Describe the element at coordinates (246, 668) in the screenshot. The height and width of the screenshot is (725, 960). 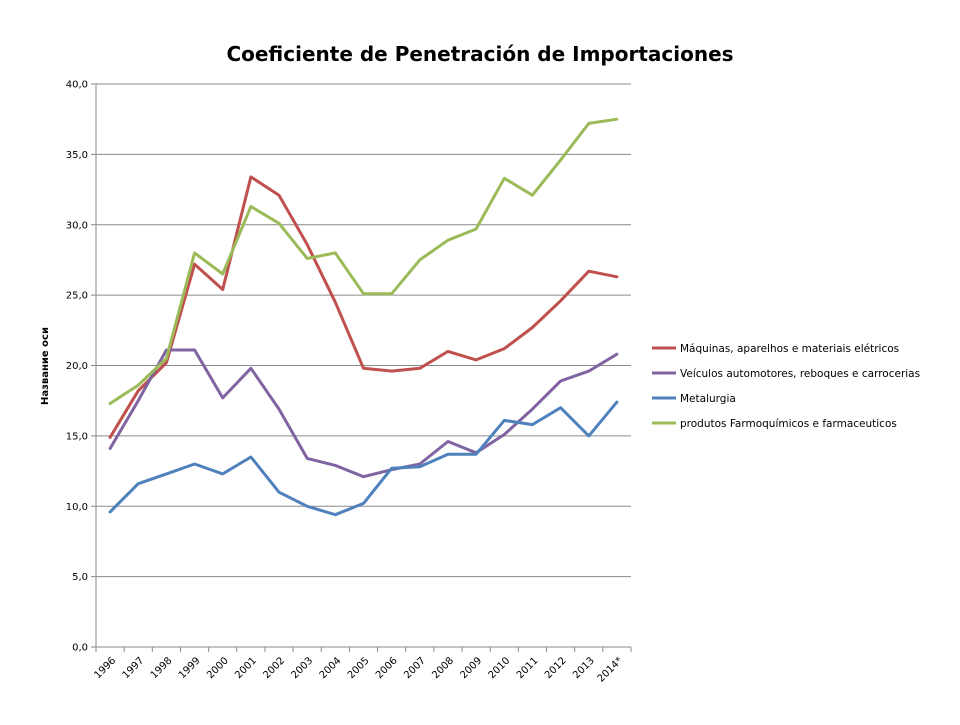
I see `x-tick-label: 2001` at that location.